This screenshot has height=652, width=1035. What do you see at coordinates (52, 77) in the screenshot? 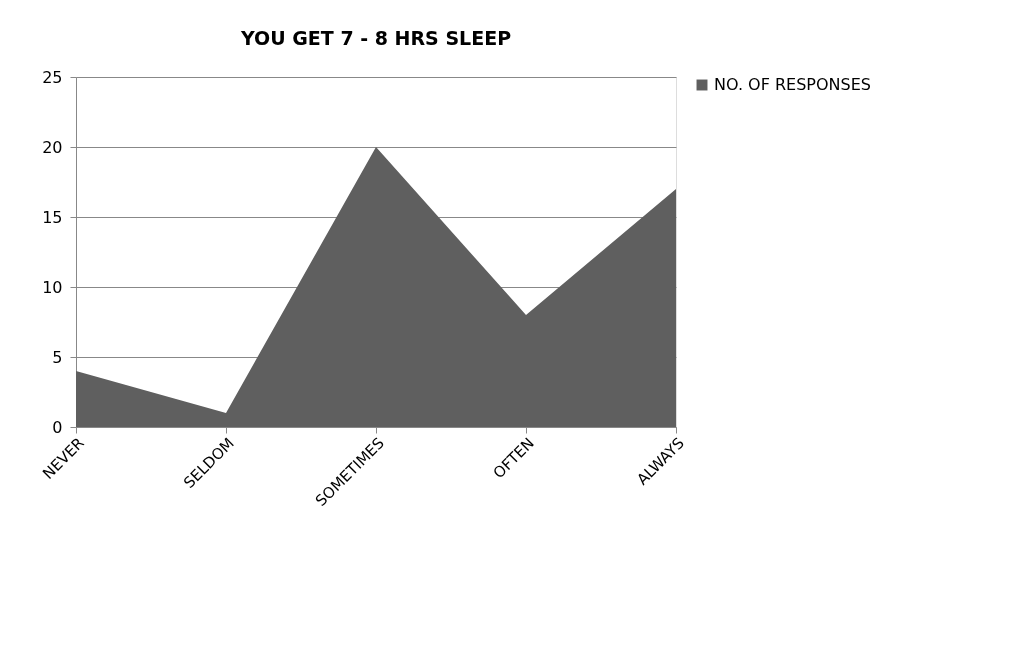
I see `y-tick-label: 25` at bounding box center [52, 77].